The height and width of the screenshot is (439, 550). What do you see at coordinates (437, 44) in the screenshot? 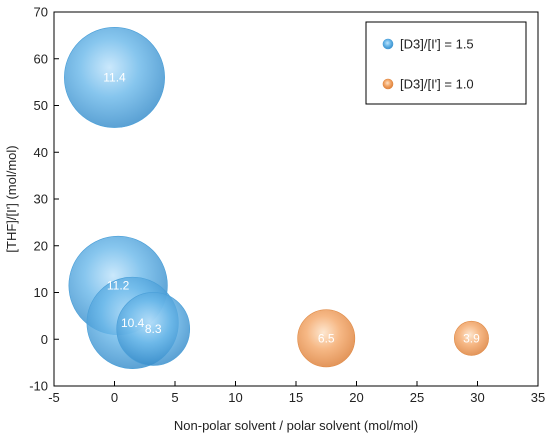
I see `legend-label: [D3]/[I'] = 1.5` at bounding box center [437, 44].